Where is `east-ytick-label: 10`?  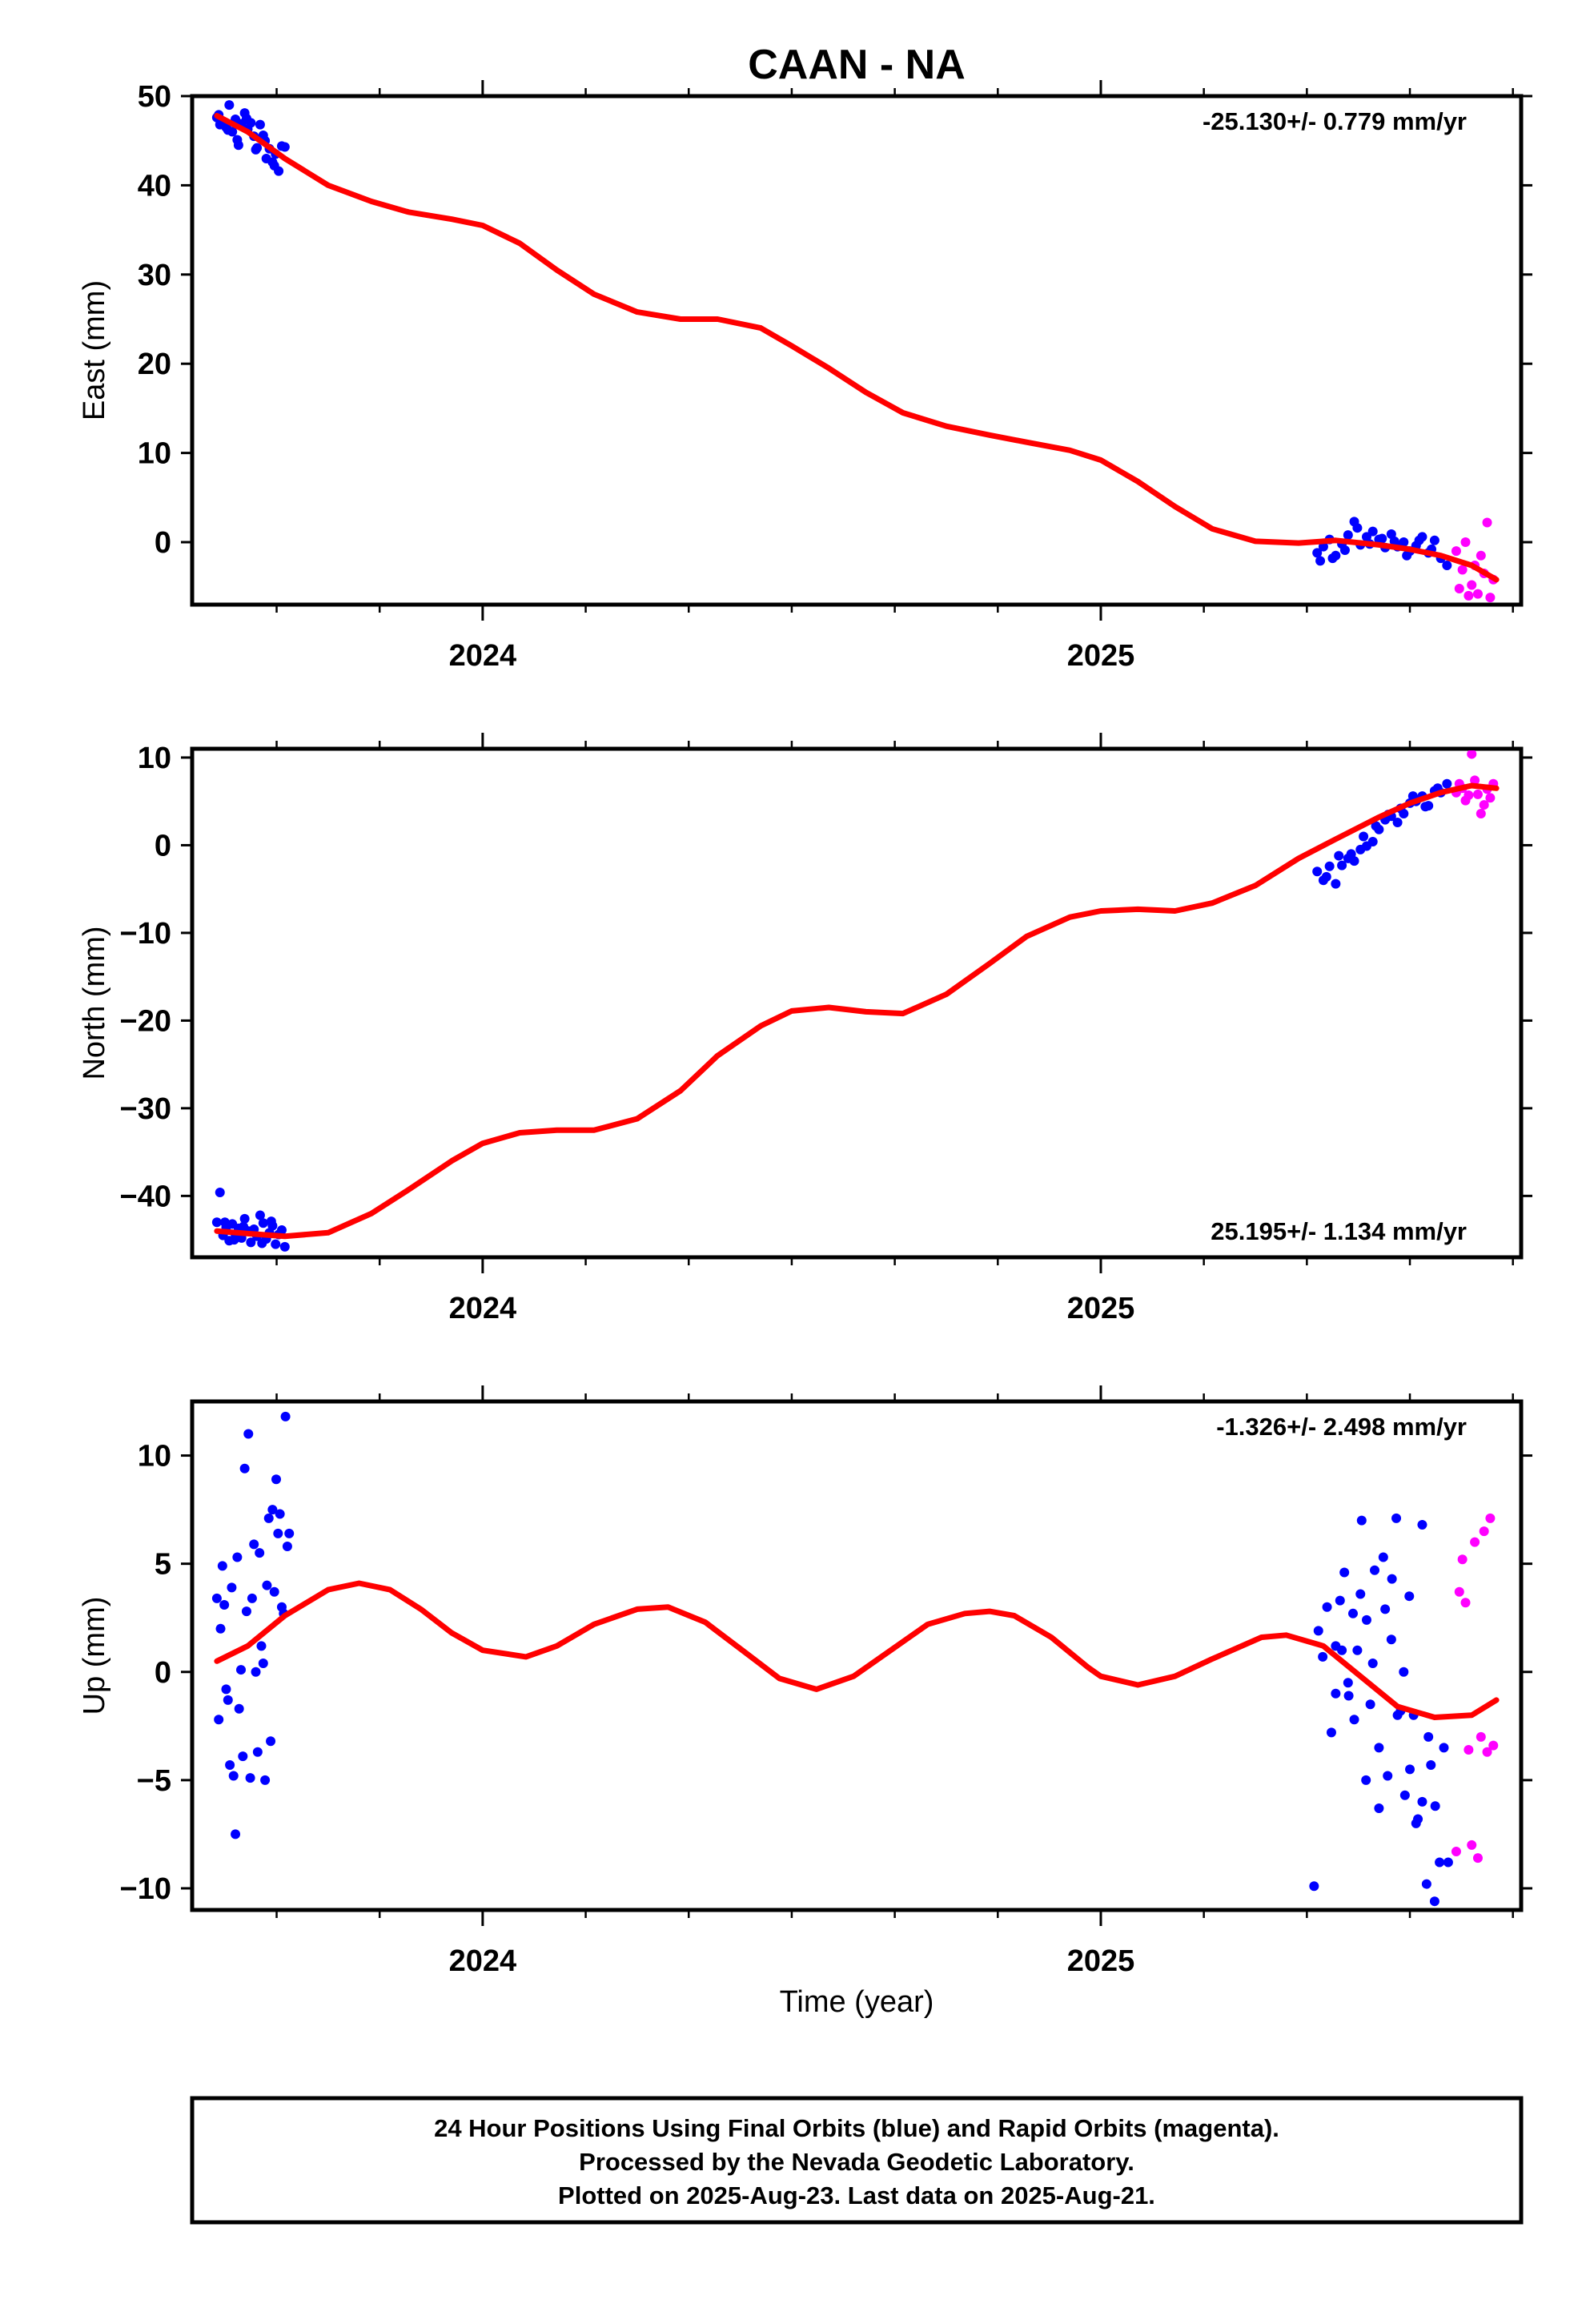 east-ytick-label: 10 is located at coordinates (154, 454).